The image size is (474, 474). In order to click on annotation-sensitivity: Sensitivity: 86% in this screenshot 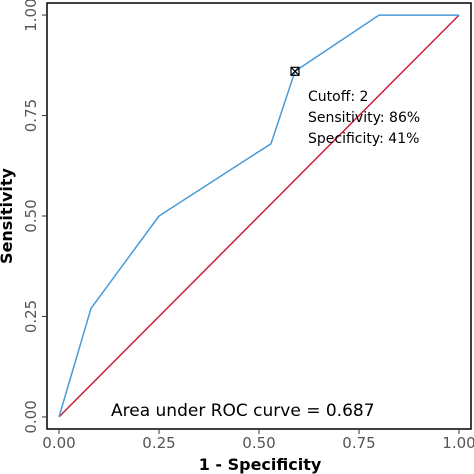, I will do `click(364, 118)`.